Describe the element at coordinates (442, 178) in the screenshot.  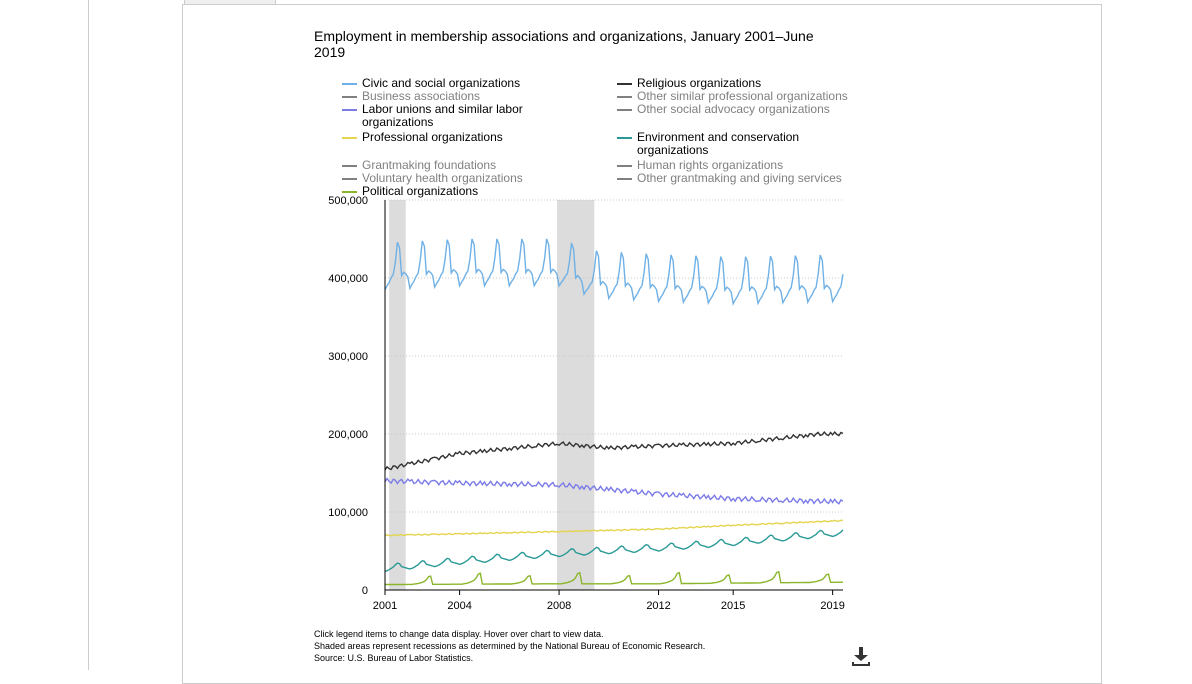
I see `legend-label: Voluntary health organizations` at that location.